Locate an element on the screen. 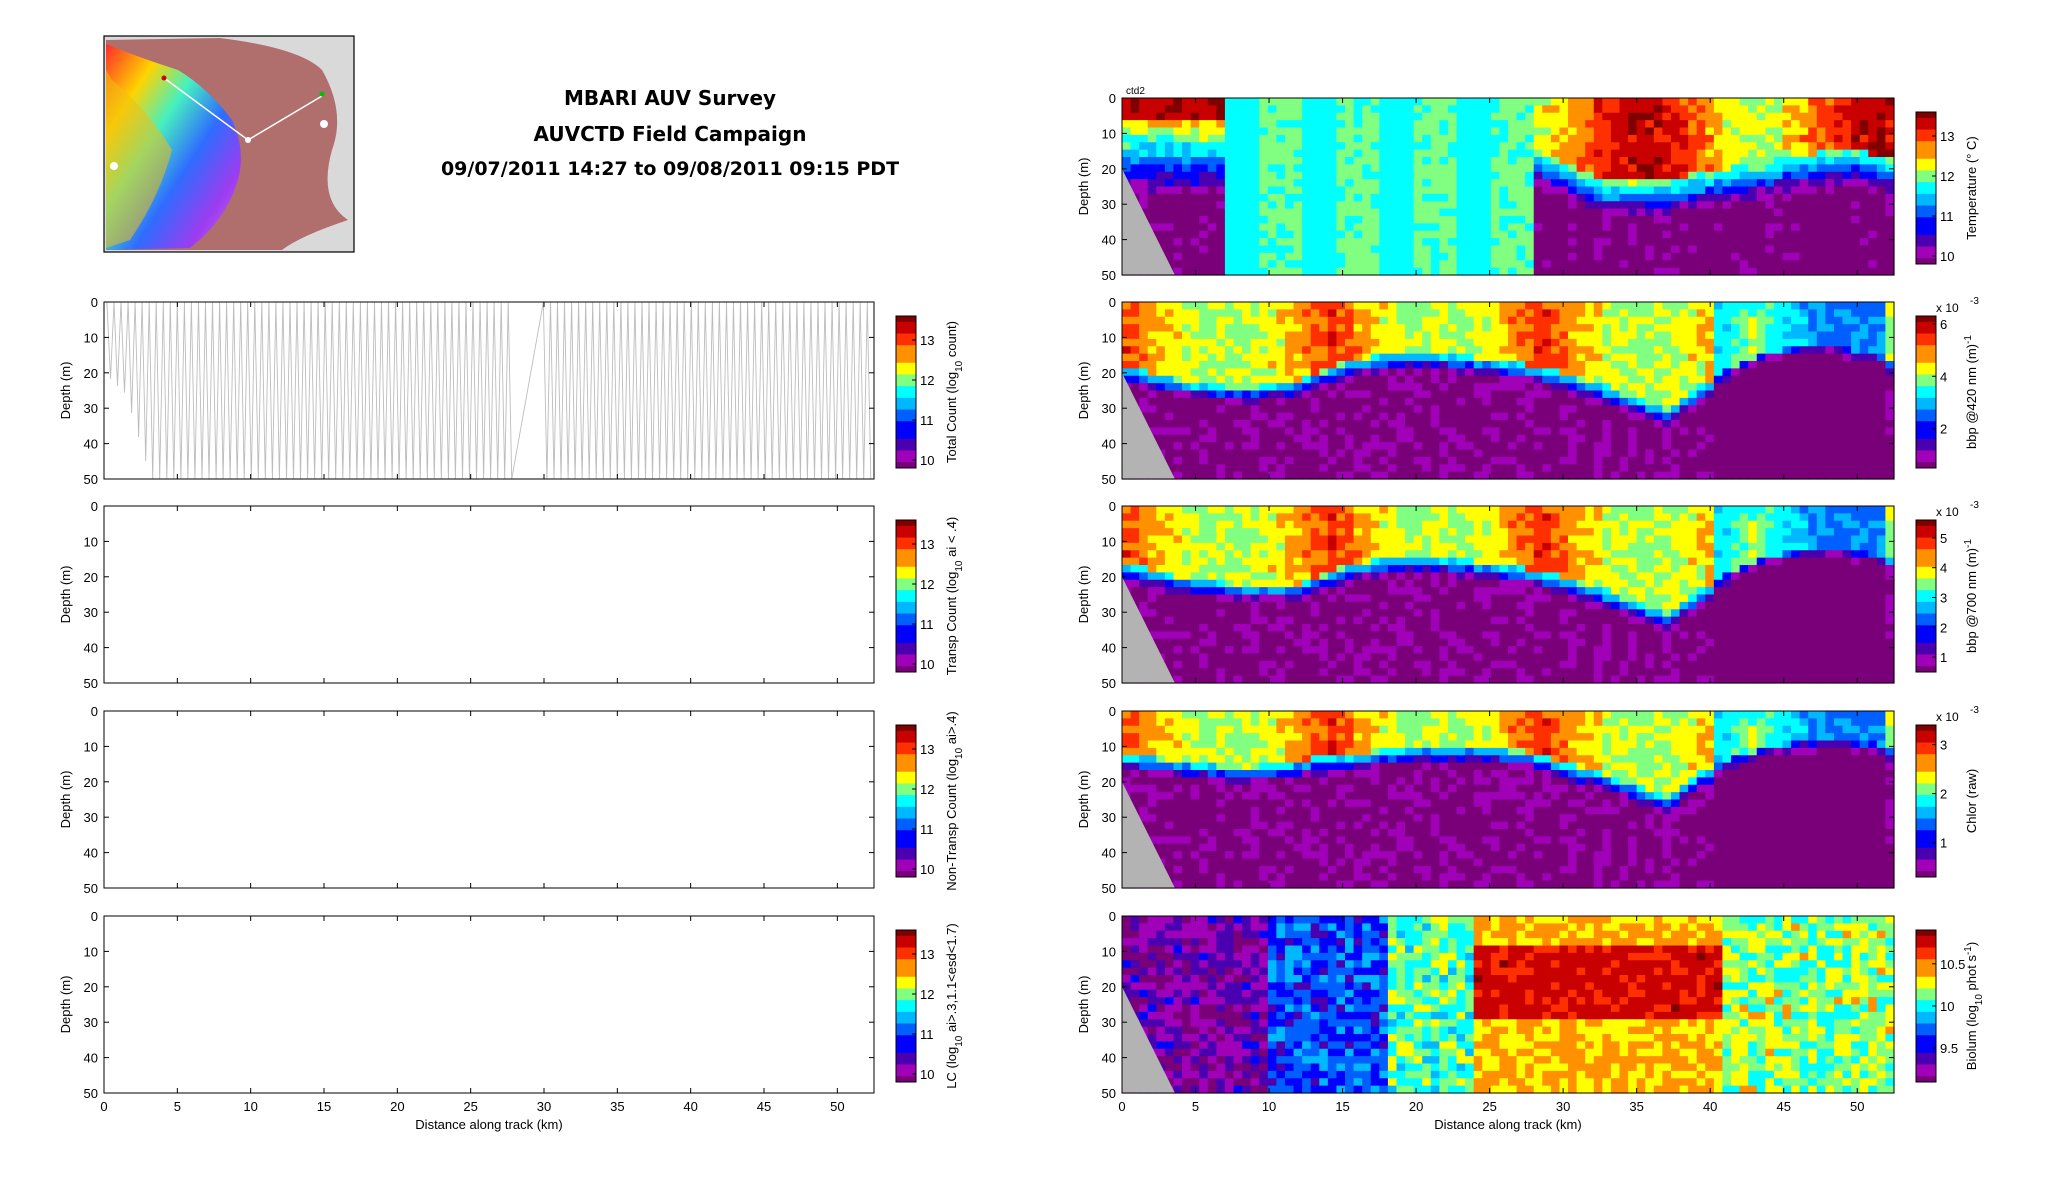  panel-temperature: Temperature (° C) is located at coordinates (1550, 186).